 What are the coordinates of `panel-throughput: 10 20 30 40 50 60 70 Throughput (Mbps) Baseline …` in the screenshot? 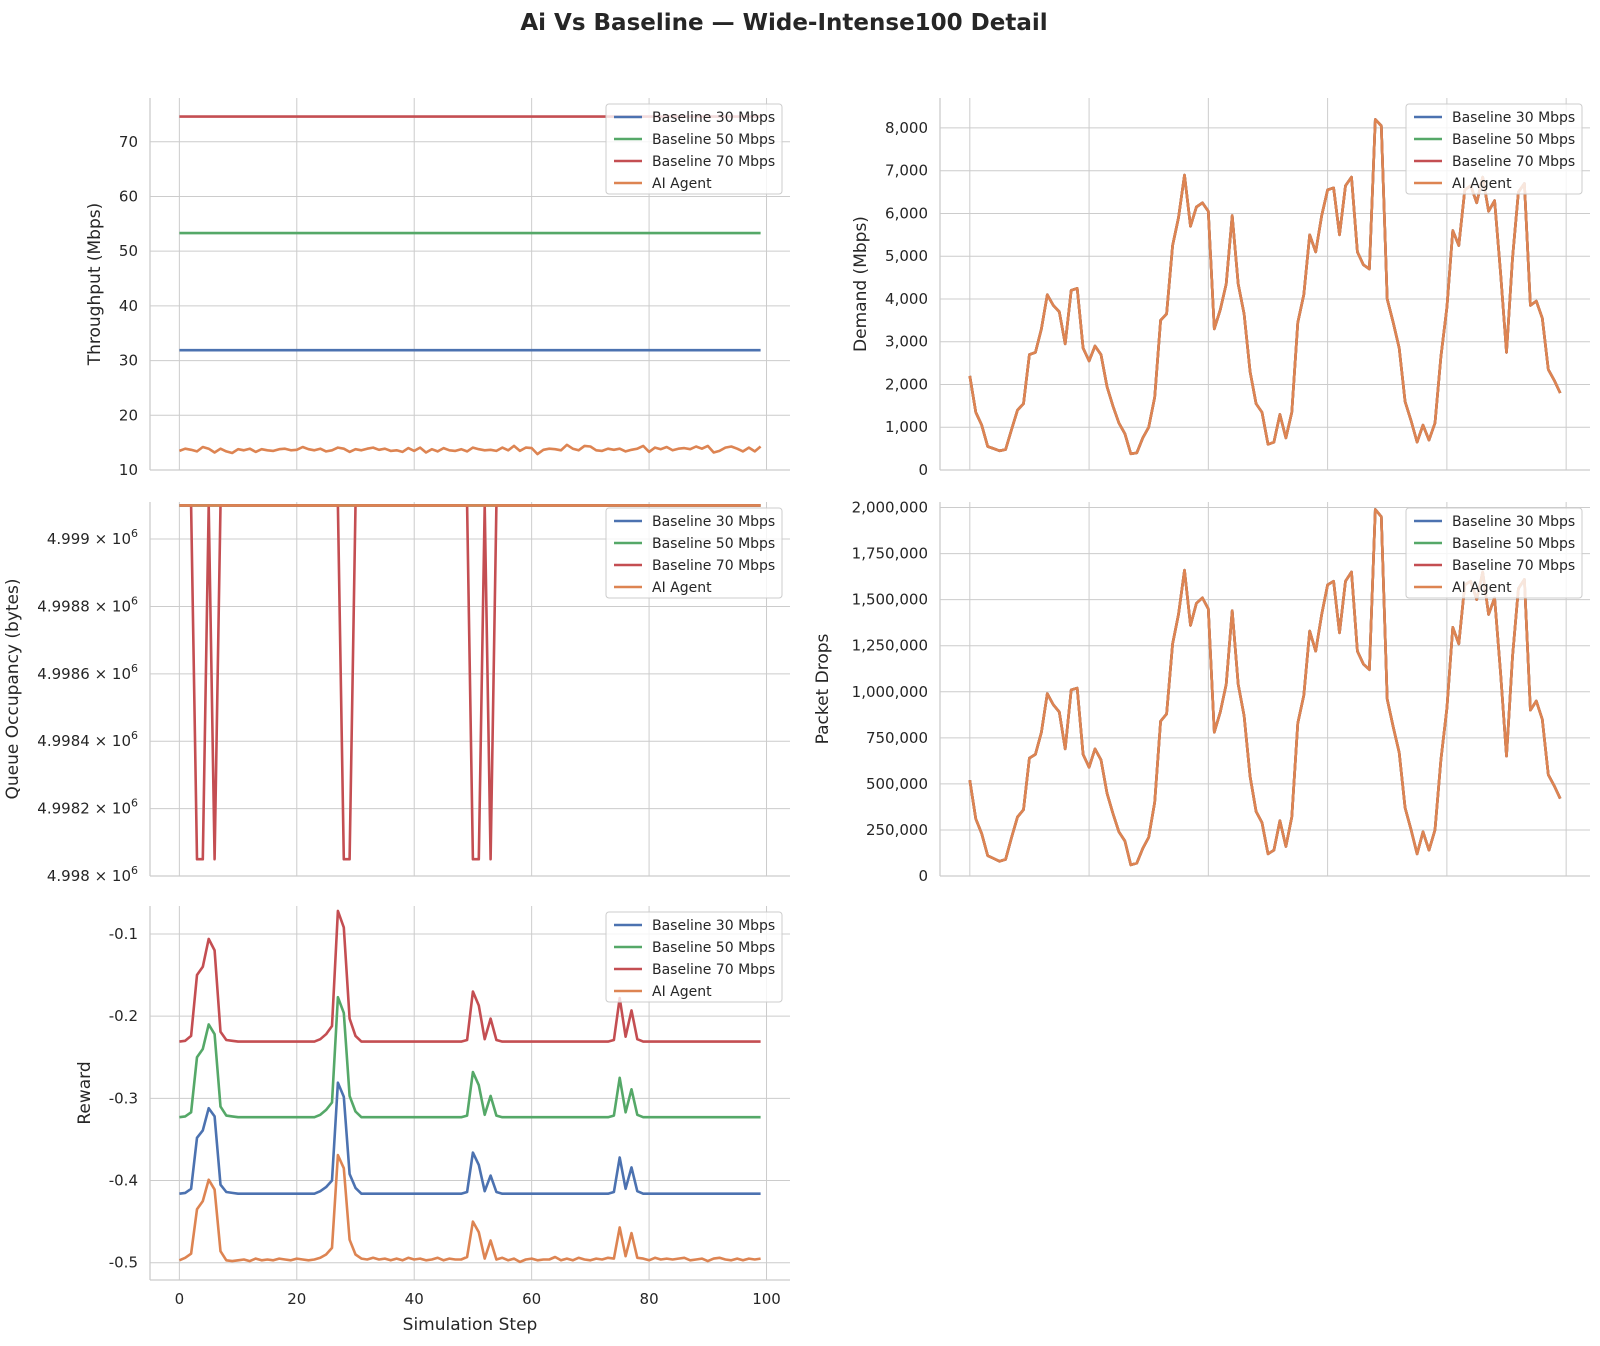 It's located at (437, 288).